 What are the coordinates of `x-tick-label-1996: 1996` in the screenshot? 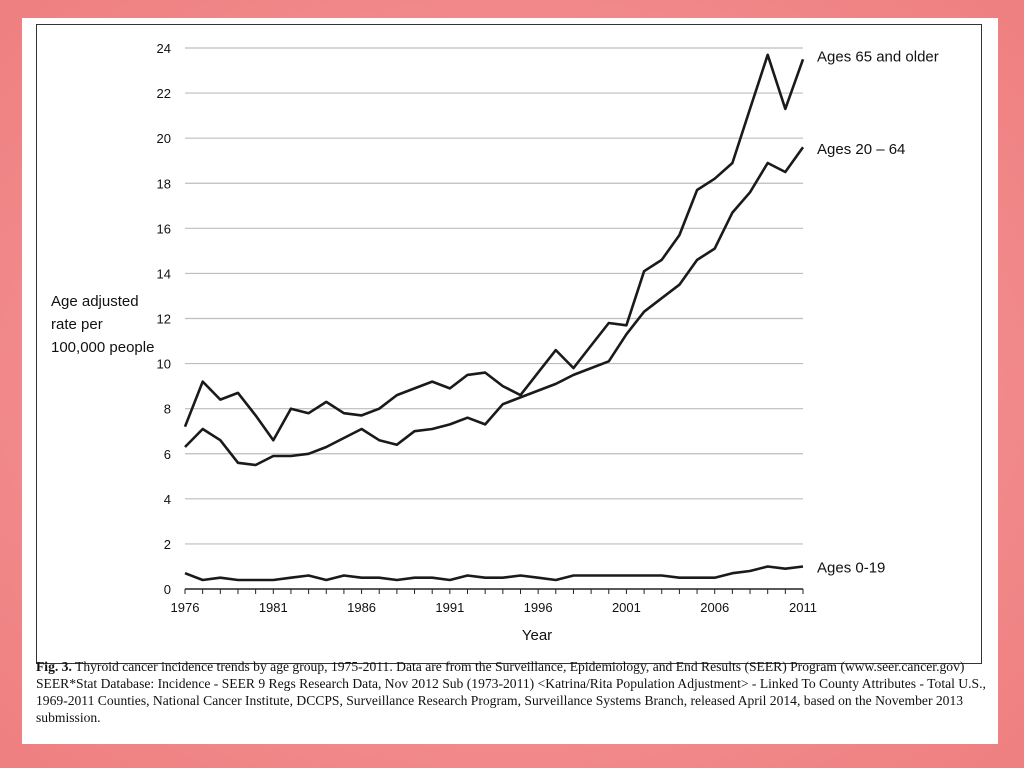 It's located at (538, 607).